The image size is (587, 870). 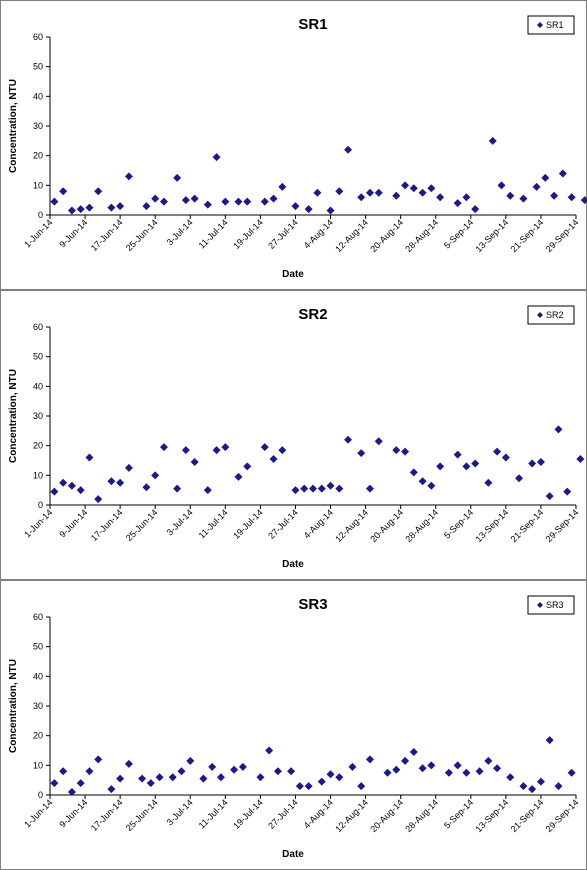 I want to click on legend-label: SR2, so click(x=555, y=315).